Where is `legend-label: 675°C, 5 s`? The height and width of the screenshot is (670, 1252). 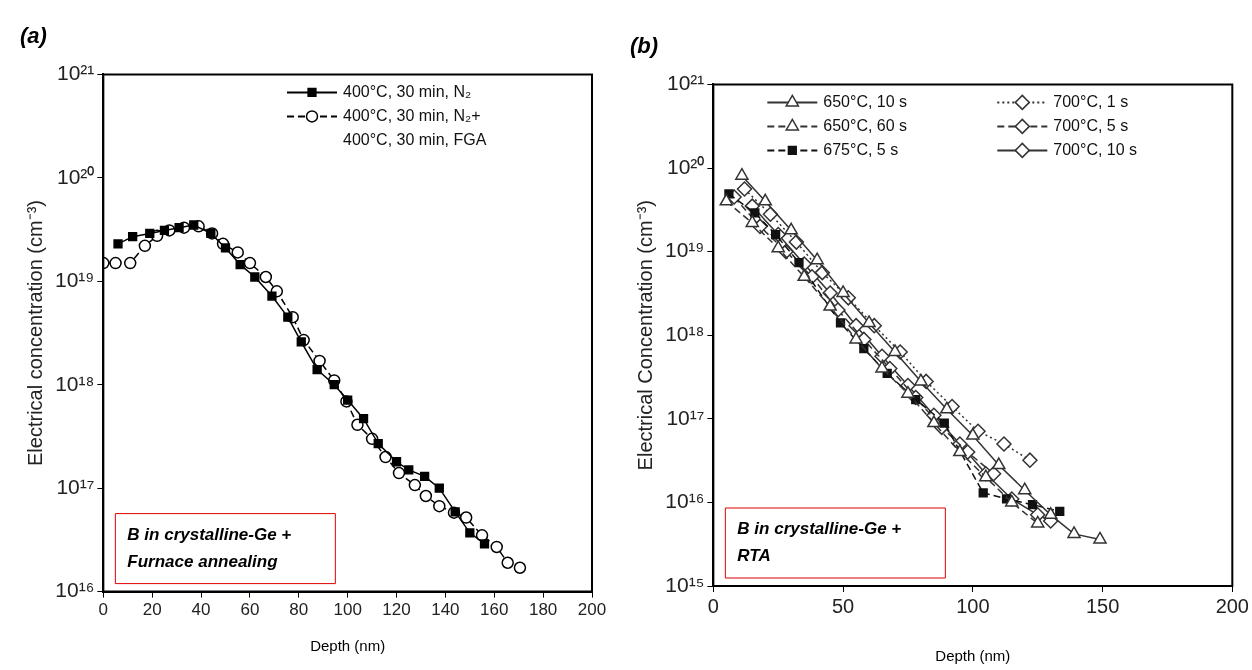 legend-label: 675°C, 5 s is located at coordinates (861, 149).